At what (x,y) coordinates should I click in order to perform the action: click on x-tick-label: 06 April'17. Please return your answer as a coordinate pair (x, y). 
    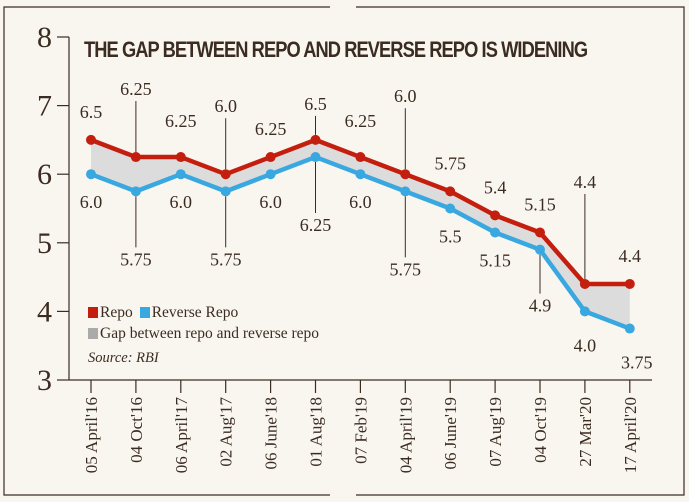
    Looking at the image, I should click on (181, 435).